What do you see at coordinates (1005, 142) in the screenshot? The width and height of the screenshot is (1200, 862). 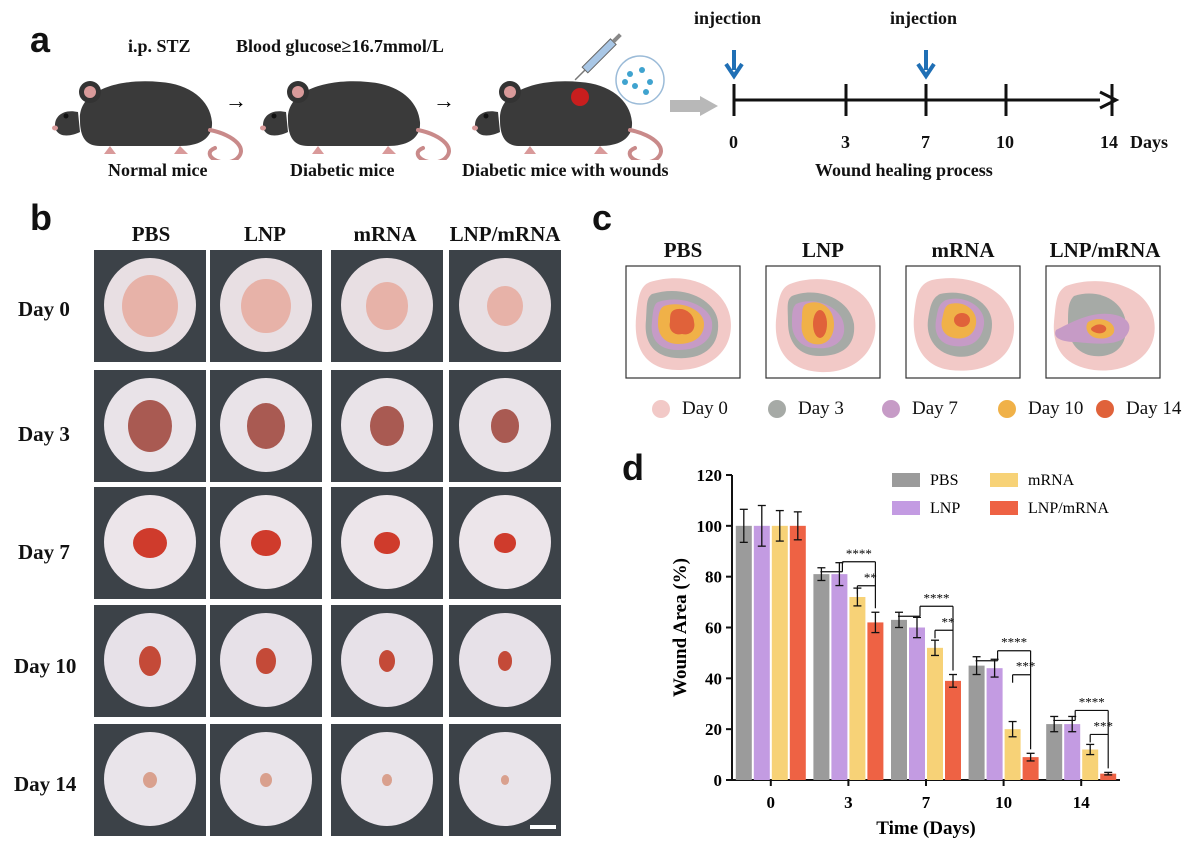 I see `timeline-tick-10: 10` at bounding box center [1005, 142].